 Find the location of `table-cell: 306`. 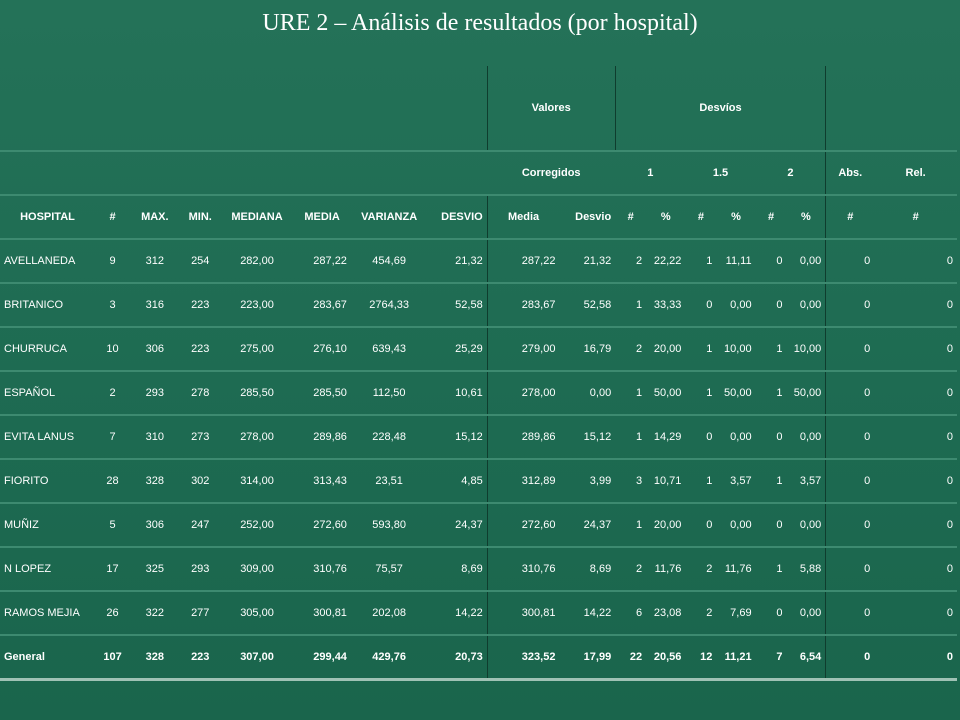

table-cell: 306 is located at coordinates (155, 524).